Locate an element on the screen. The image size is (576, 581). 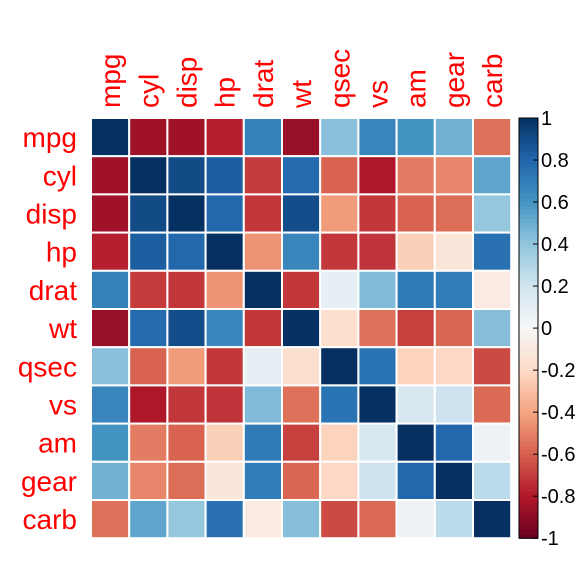
column-label-drat: drat is located at coordinates (263, 84).